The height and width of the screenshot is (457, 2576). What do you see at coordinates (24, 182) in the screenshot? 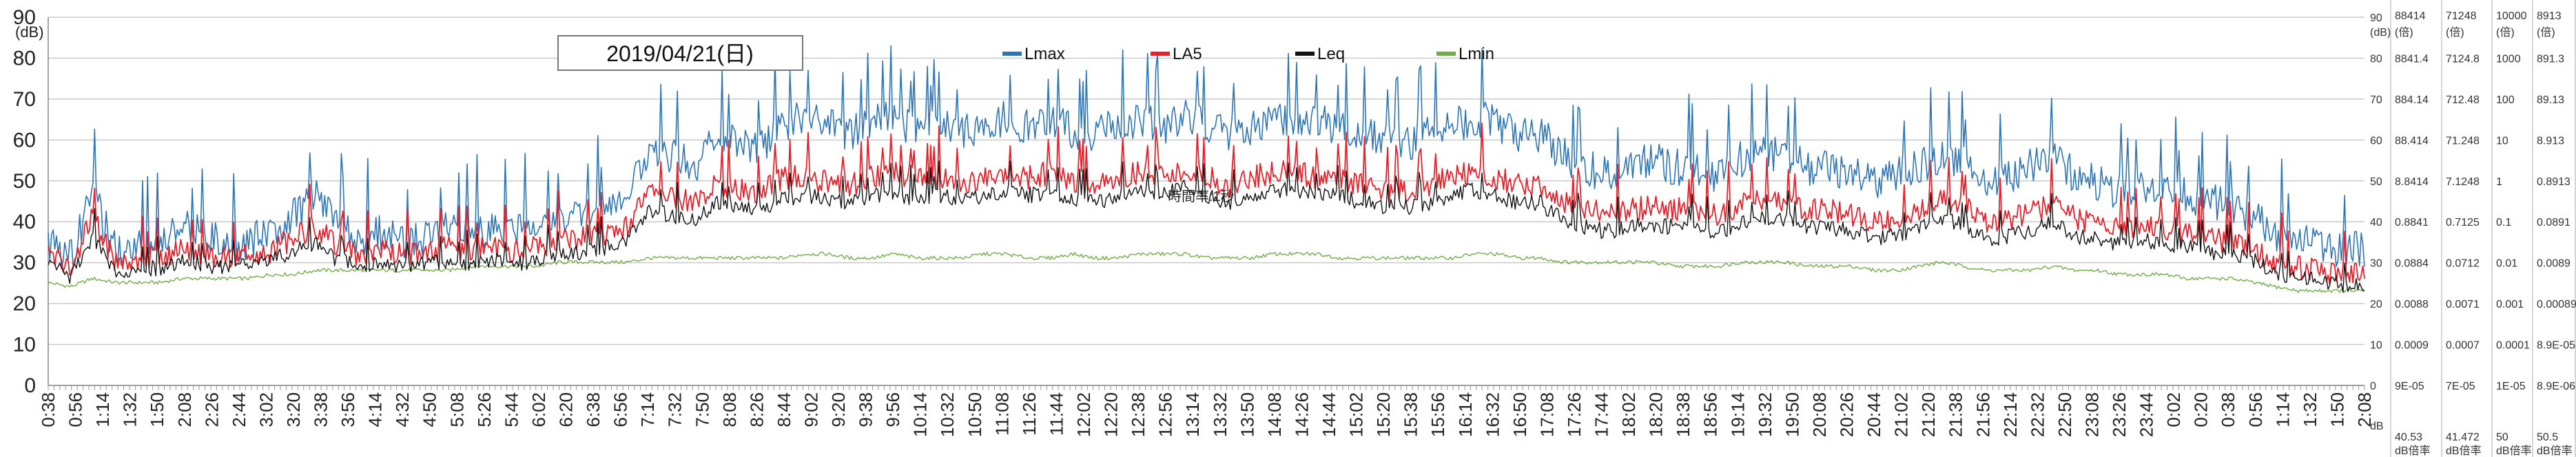
I see `y-tick-50: 50` at bounding box center [24, 182].